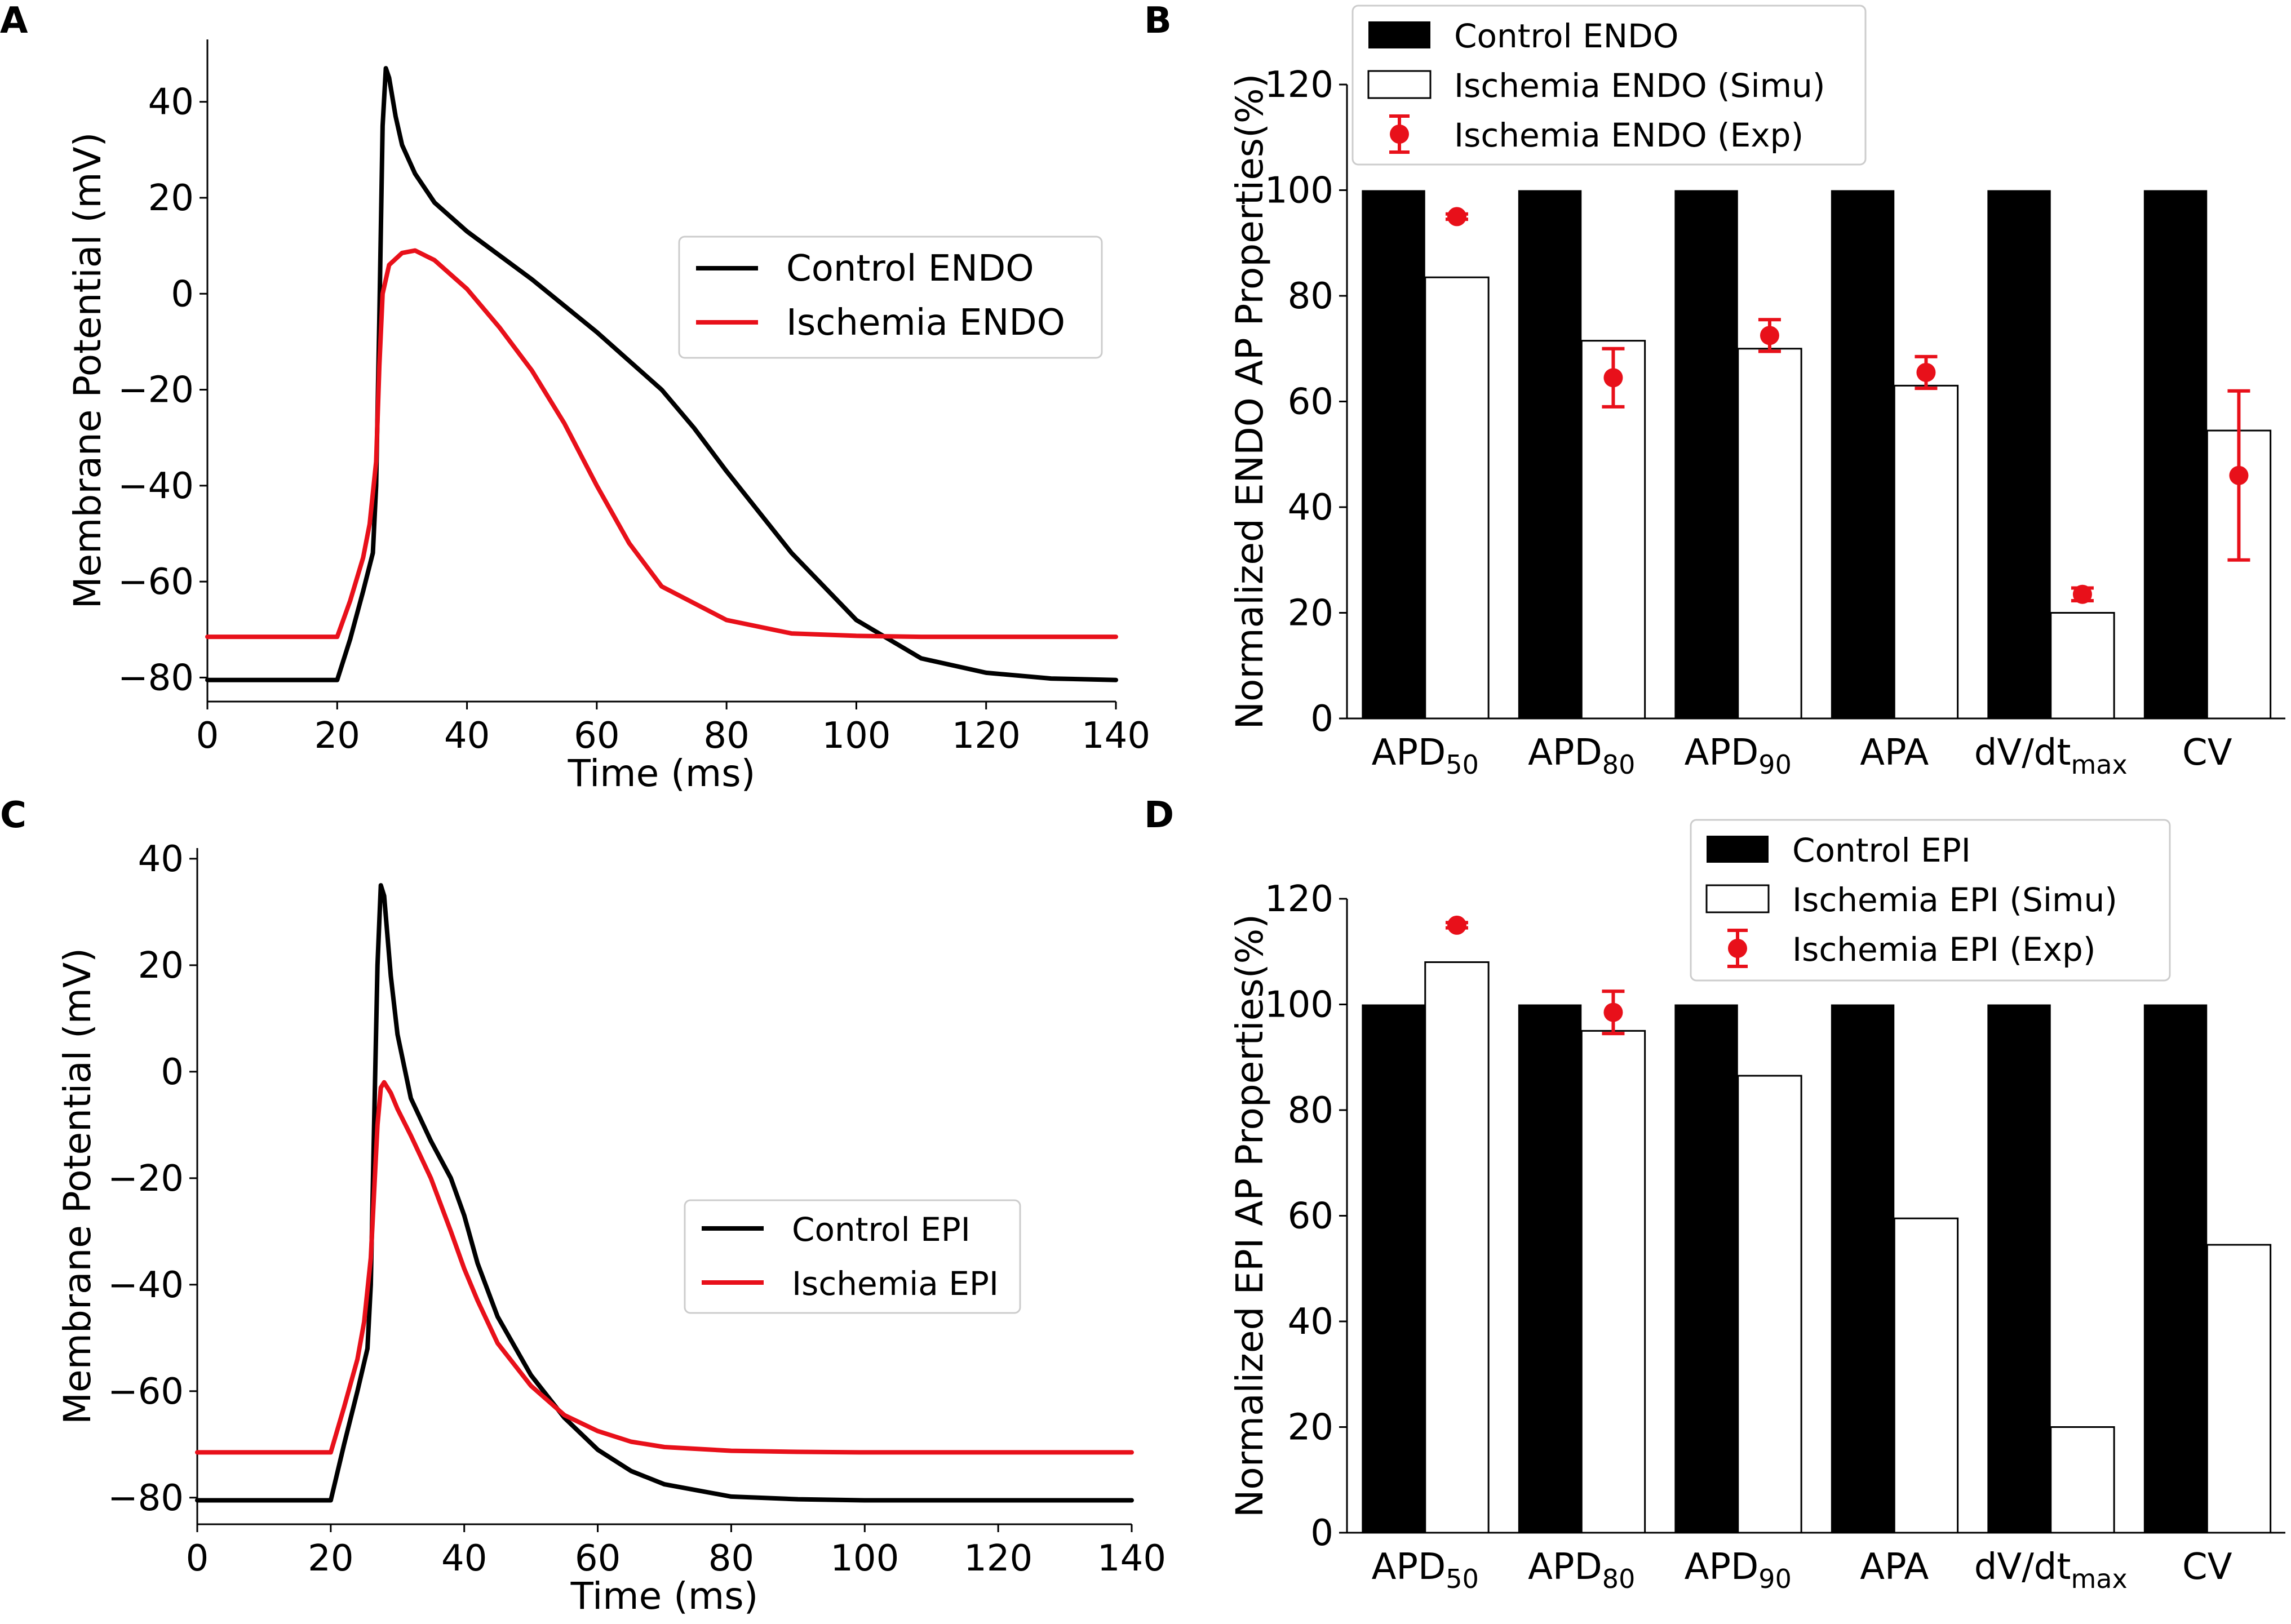 The height and width of the screenshot is (1624, 2291). I want to click on legend-label: Control EPI, so click(1881, 850).